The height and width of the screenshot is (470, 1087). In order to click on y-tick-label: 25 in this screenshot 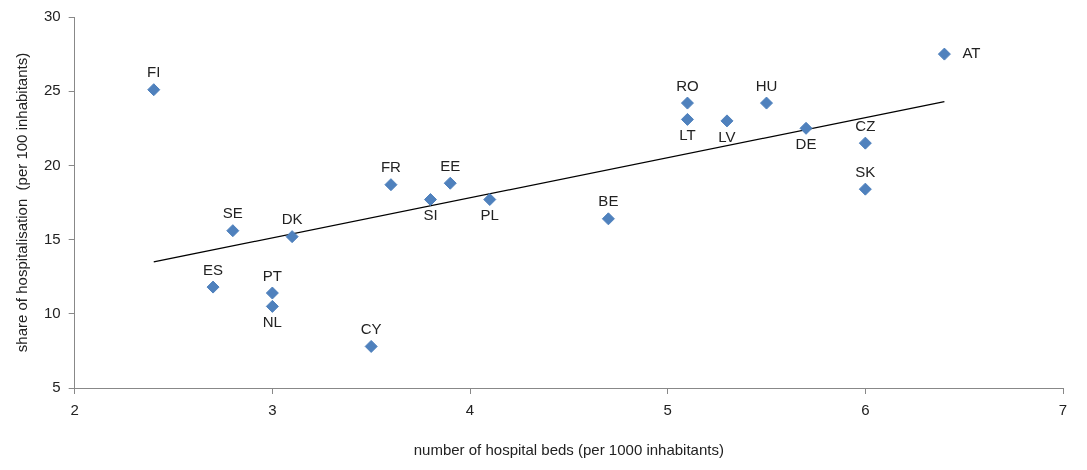, I will do `click(52, 90)`.